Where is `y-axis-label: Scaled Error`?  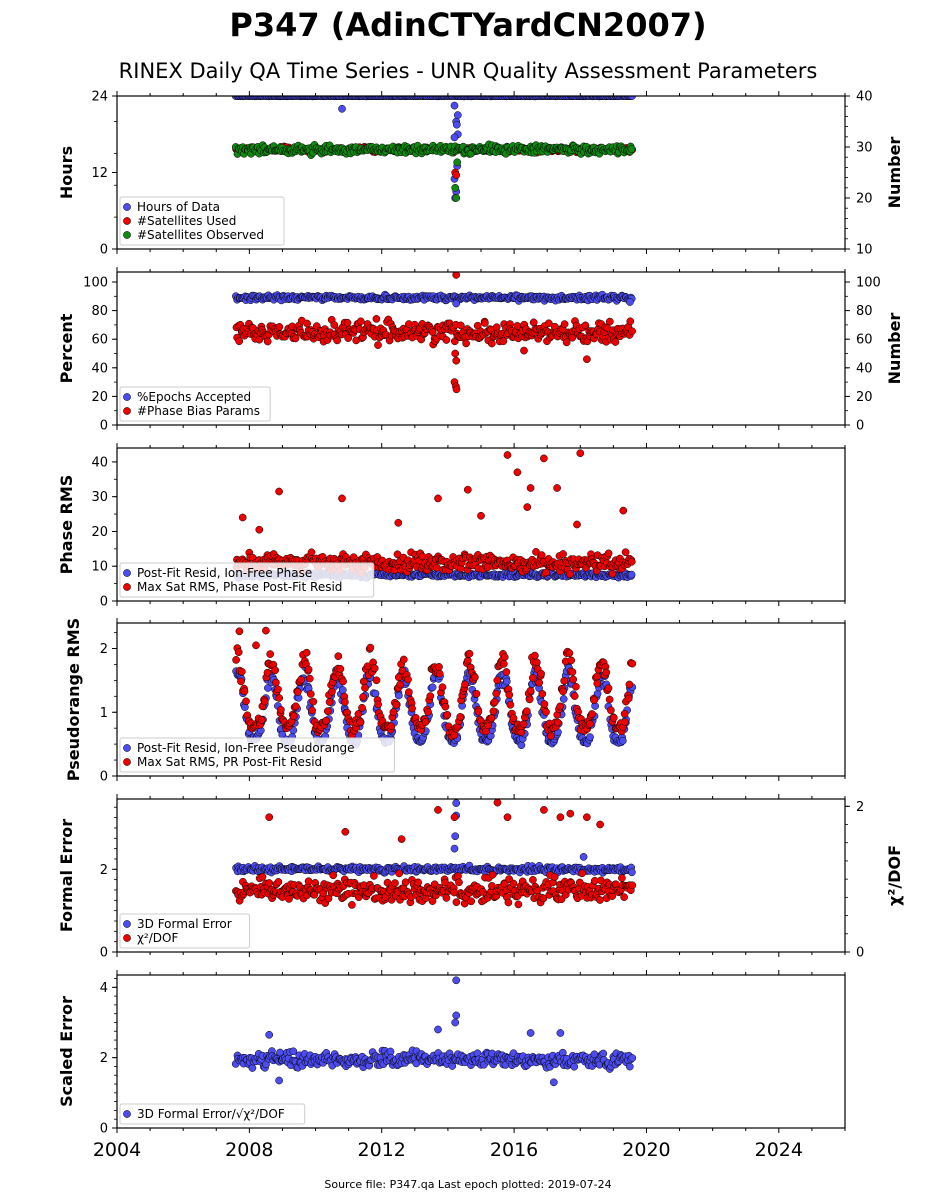 y-axis-label: Scaled Error is located at coordinates (66, 1051).